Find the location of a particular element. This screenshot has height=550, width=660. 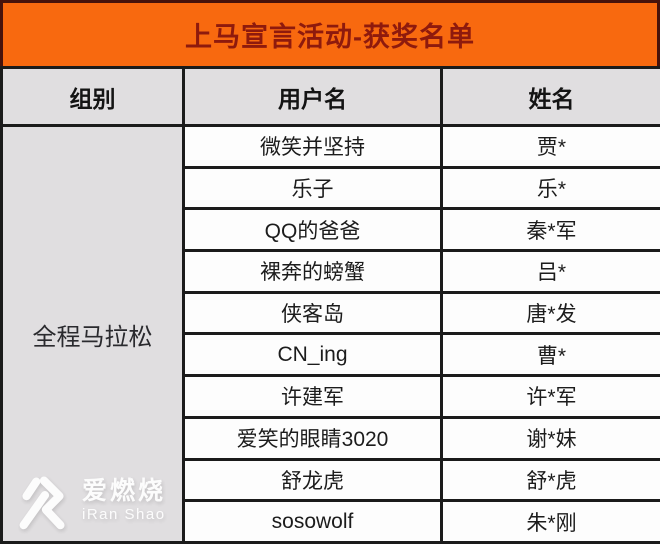

name-cell: 秦*军 is located at coordinates (550, 230).